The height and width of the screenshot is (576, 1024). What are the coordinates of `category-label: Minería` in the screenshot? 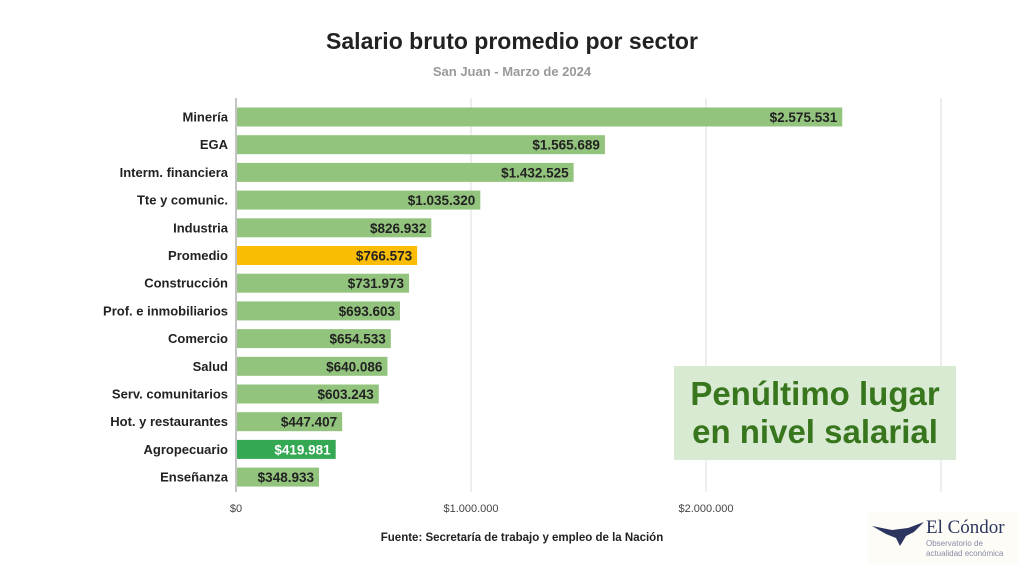 It's located at (205, 117).